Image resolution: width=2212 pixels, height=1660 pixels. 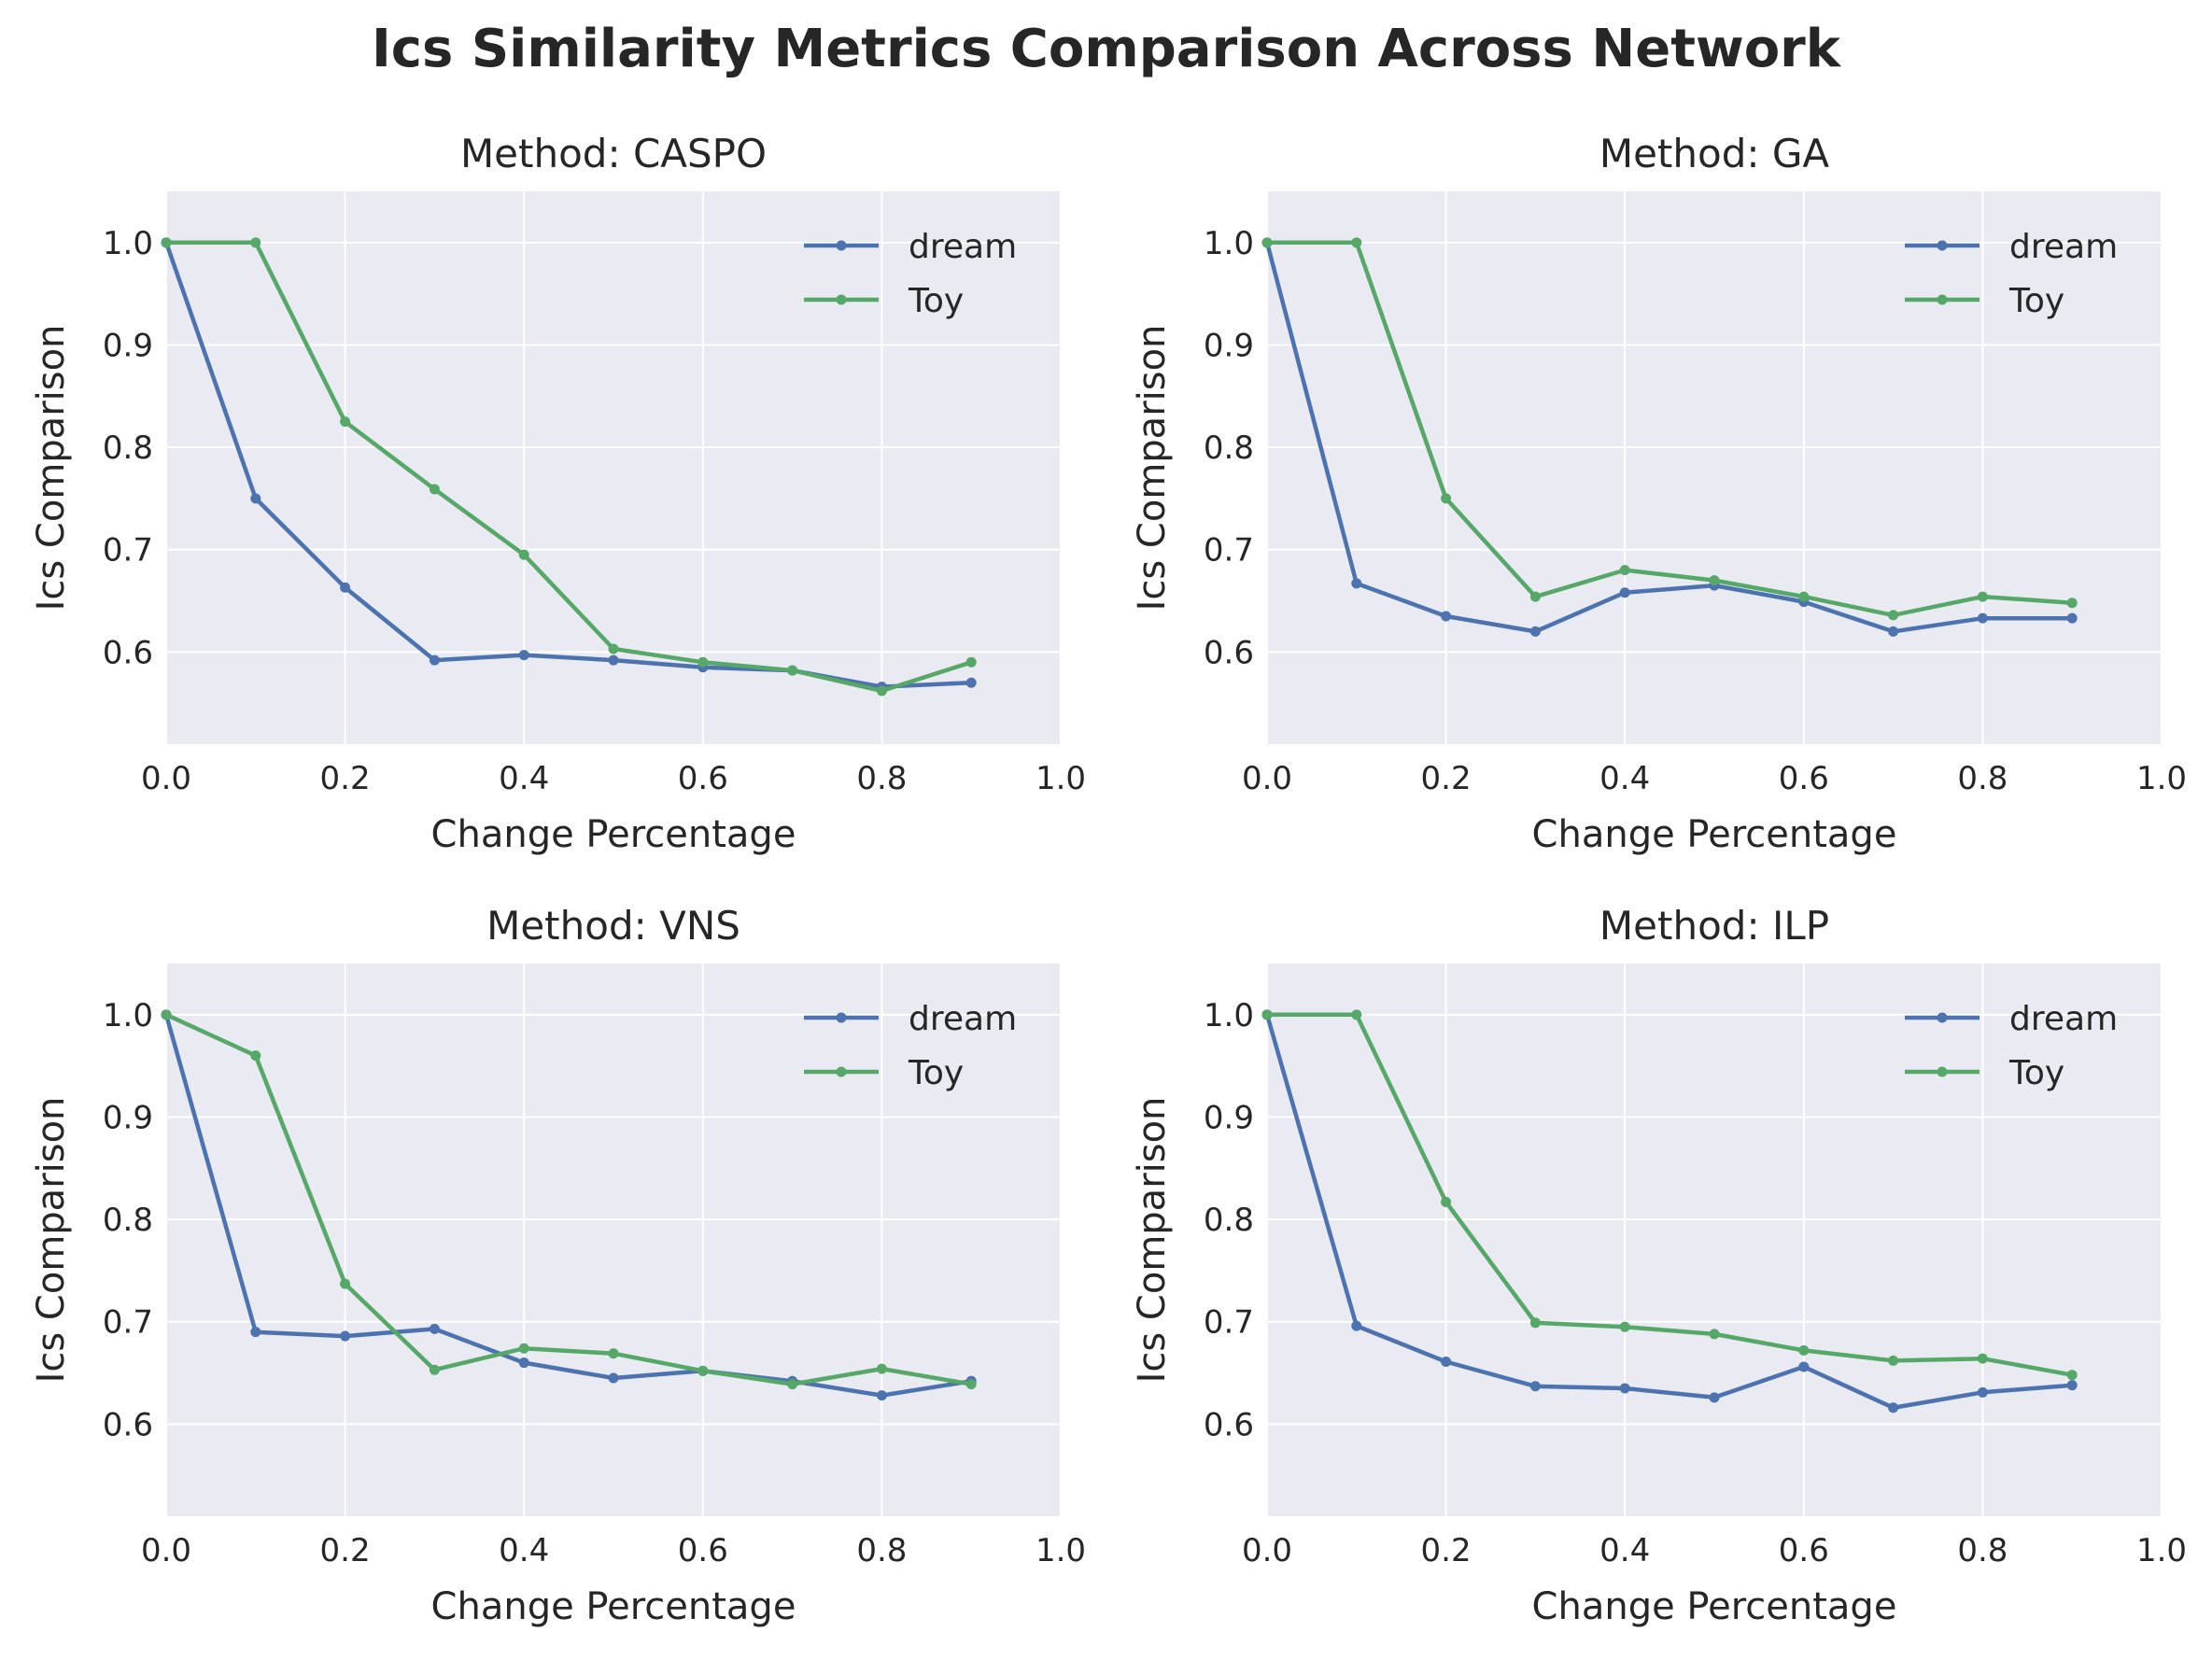 What do you see at coordinates (128, 1016) in the screenshot?
I see `y-tick-label: 1.0` at bounding box center [128, 1016].